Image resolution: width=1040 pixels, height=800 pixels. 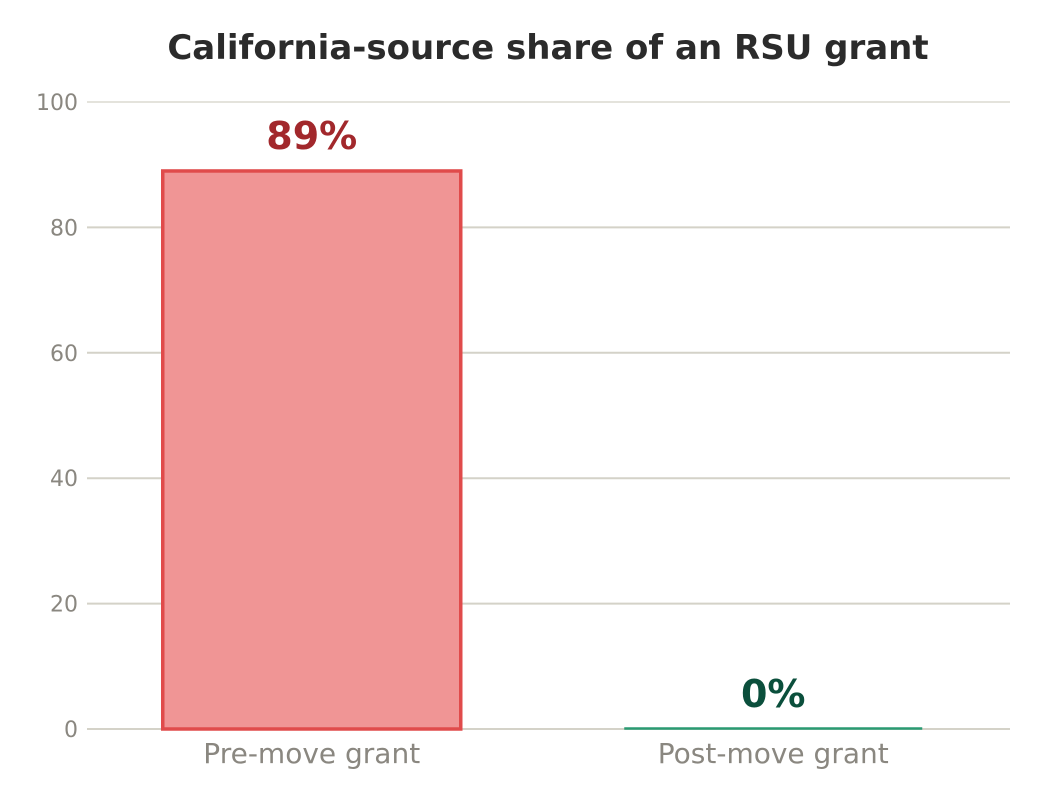 What do you see at coordinates (57, 103) in the screenshot?
I see `y-tick-label-100: 100` at bounding box center [57, 103].